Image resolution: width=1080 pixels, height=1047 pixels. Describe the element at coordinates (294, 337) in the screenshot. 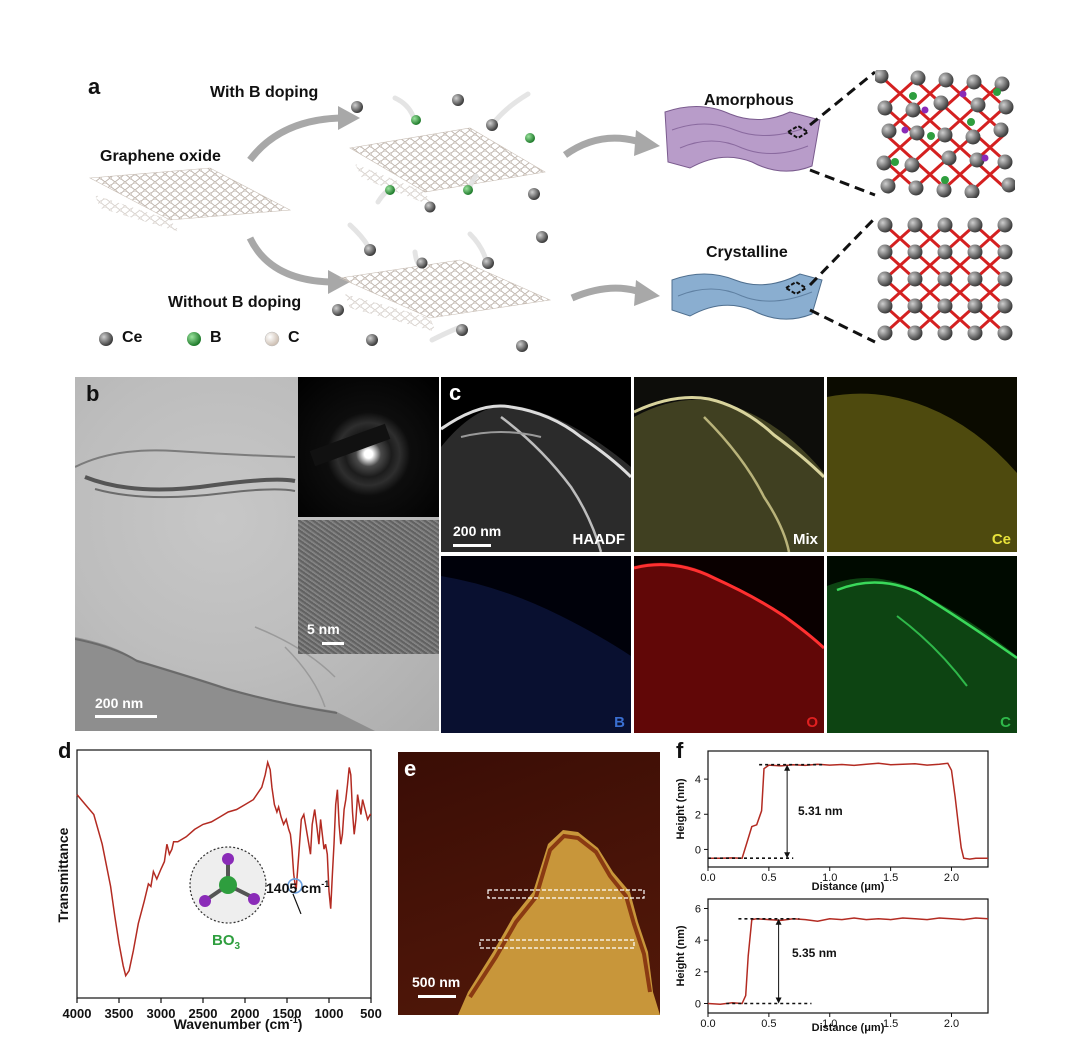

I see `legend-c: C` at that location.